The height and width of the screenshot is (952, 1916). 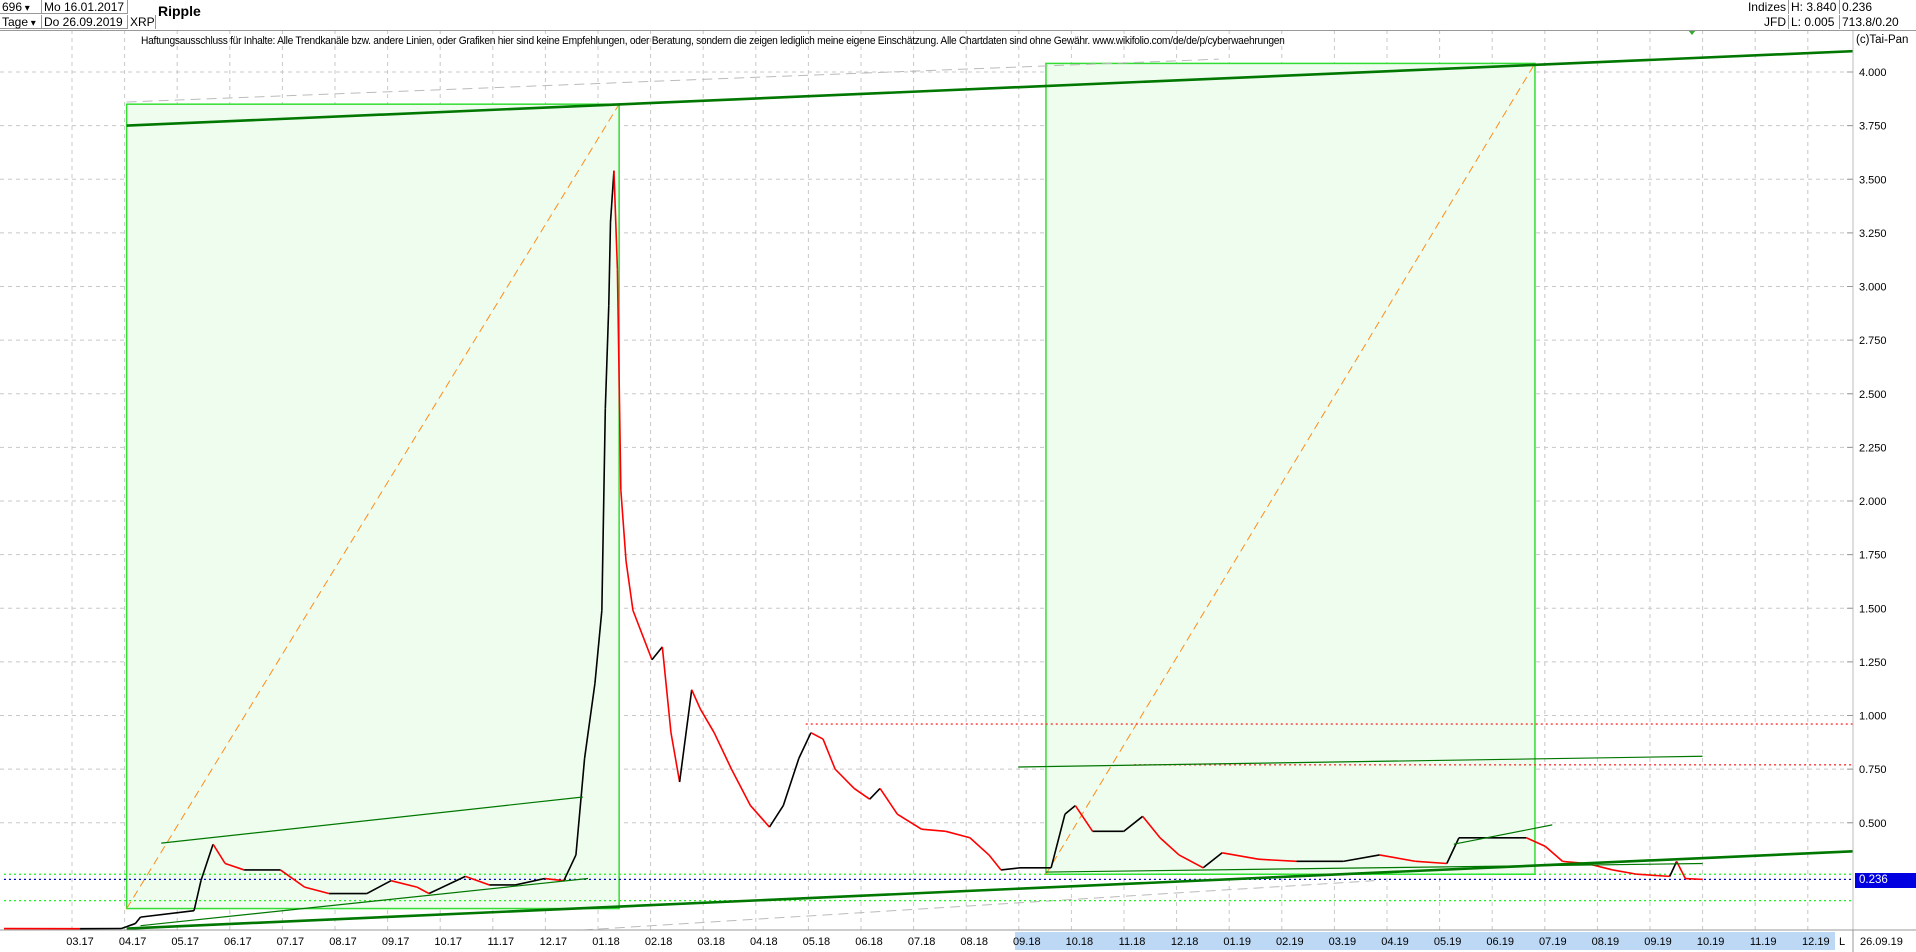 What do you see at coordinates (1885, 880) in the screenshot?
I see `current-price-label: 0.236` at bounding box center [1885, 880].